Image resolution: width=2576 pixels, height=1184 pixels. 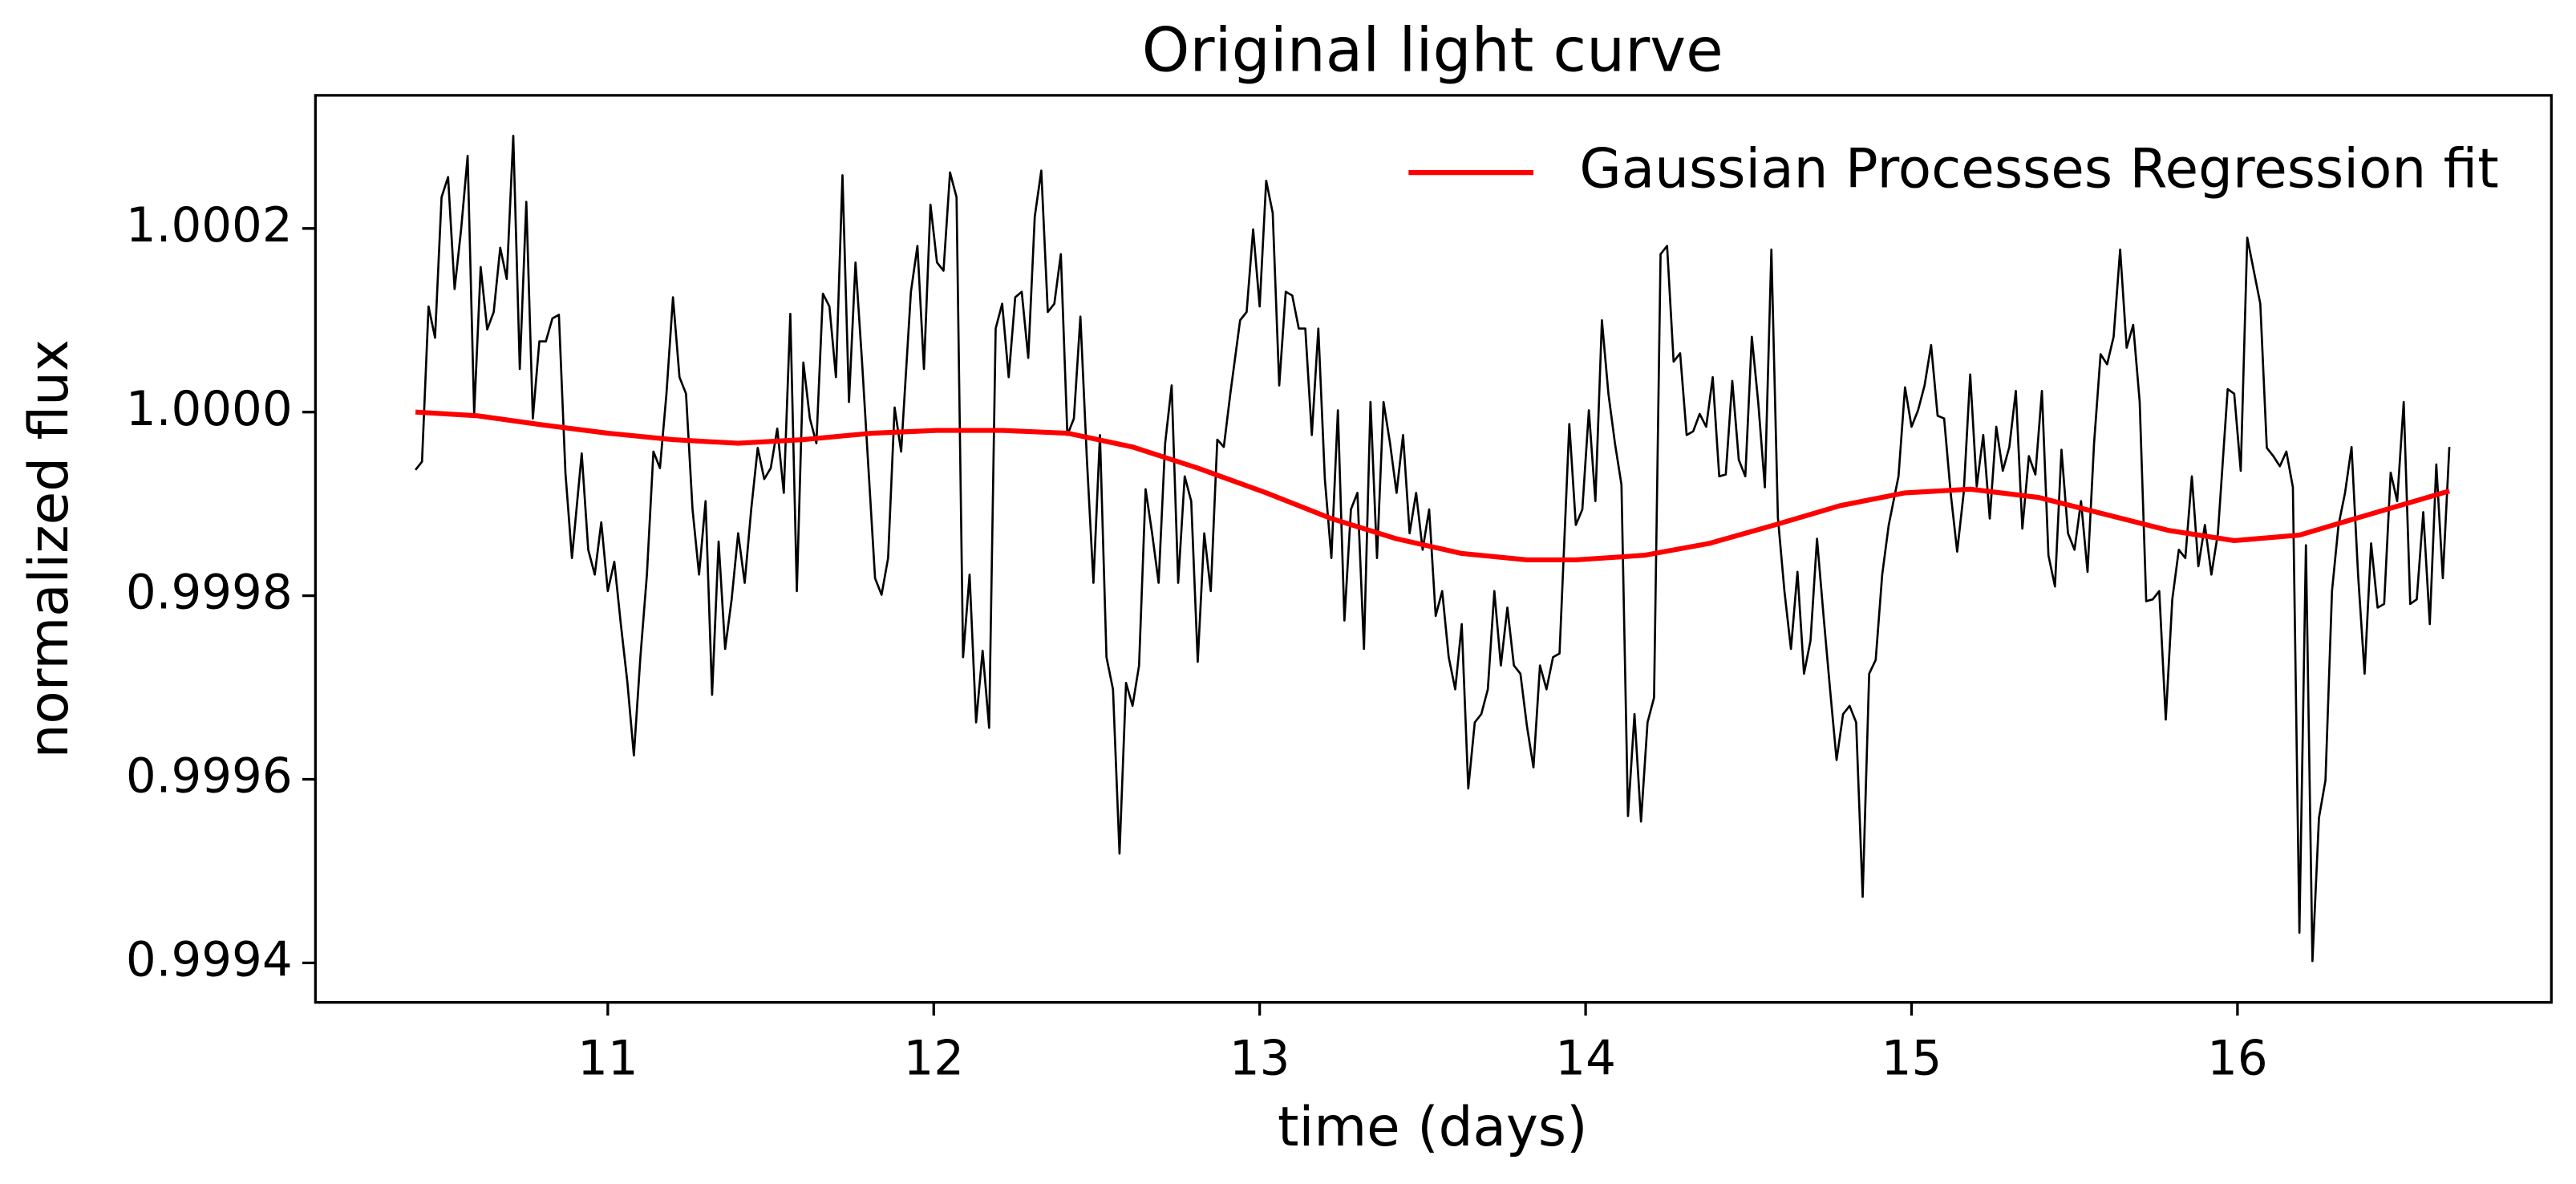 I want to click on x-tick-label: 12, so click(x=933, y=1059).